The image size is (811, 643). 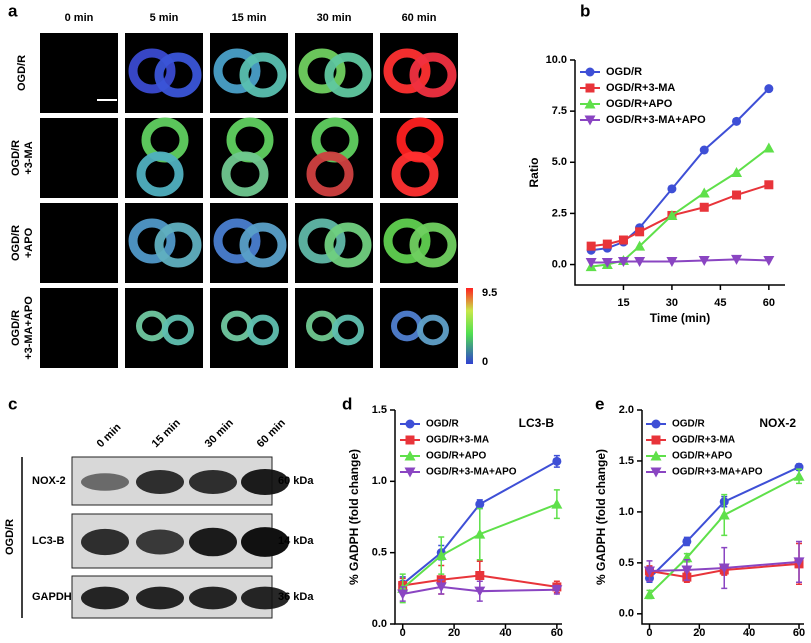 What do you see at coordinates (296, 481) in the screenshot?
I see `size-label: 60 kDa` at bounding box center [296, 481].